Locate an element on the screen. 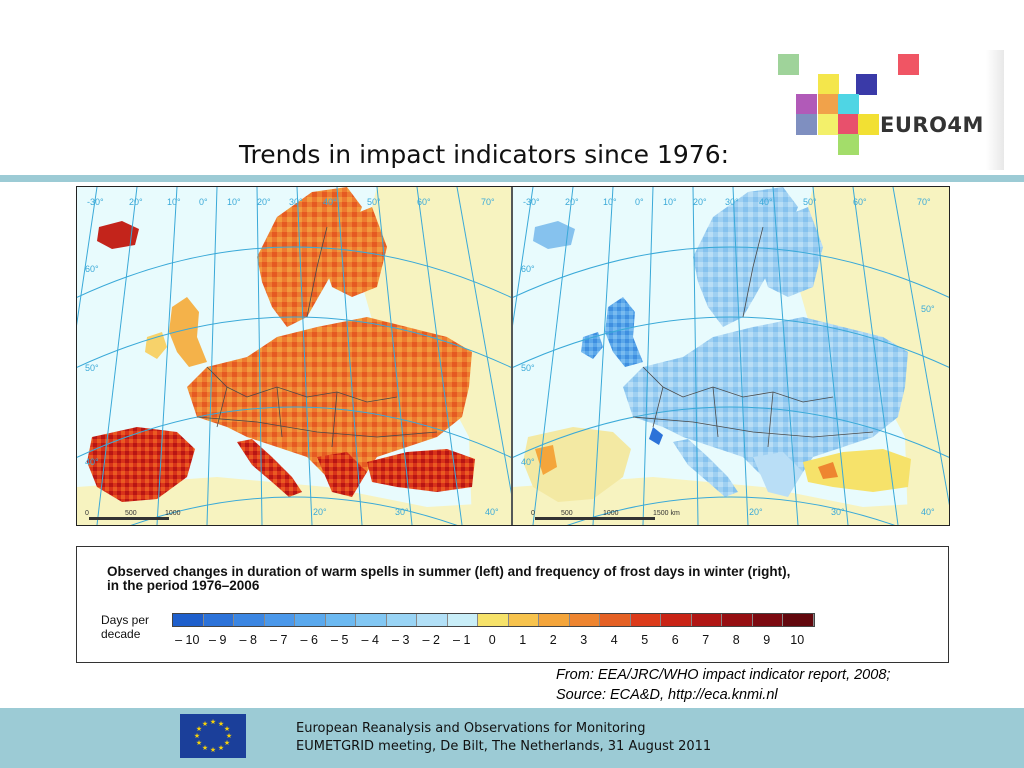 The height and width of the screenshot is (768, 1024). eu-stars: ★ ★★ ★★★ ★★★ ★★★ is located at coordinates (213, 736).